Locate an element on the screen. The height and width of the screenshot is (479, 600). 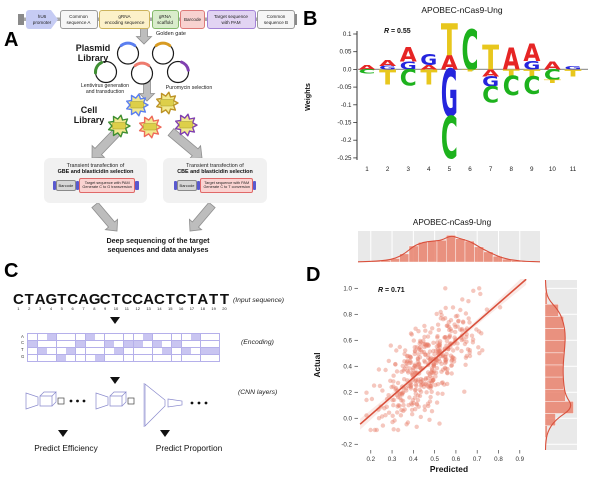
plasmid-insert-arc is located at coordinates (185, 66).